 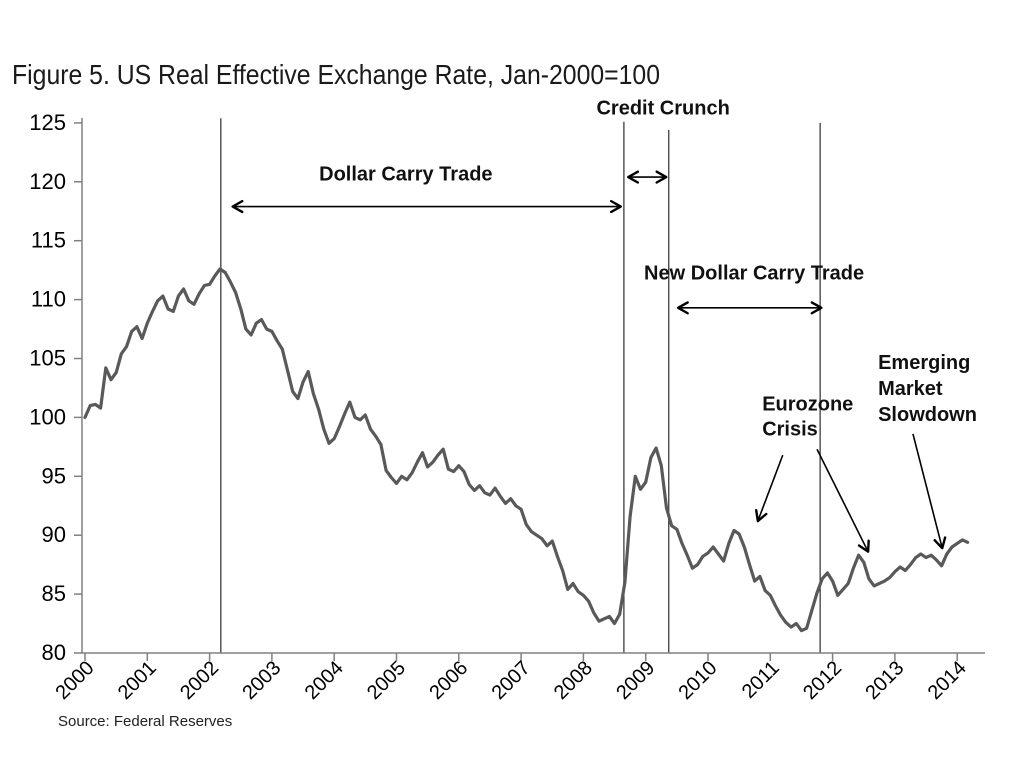 I want to click on y-tick-label: 115, so click(x=48, y=240).